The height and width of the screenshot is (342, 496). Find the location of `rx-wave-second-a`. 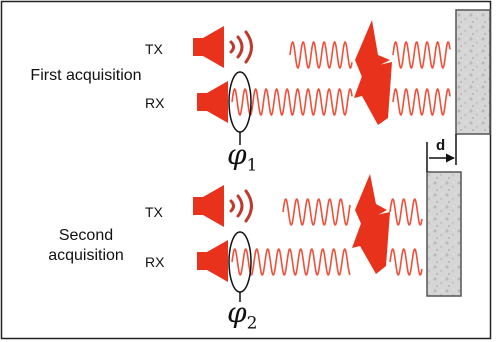

rx-wave-second-a is located at coordinates (291, 262).